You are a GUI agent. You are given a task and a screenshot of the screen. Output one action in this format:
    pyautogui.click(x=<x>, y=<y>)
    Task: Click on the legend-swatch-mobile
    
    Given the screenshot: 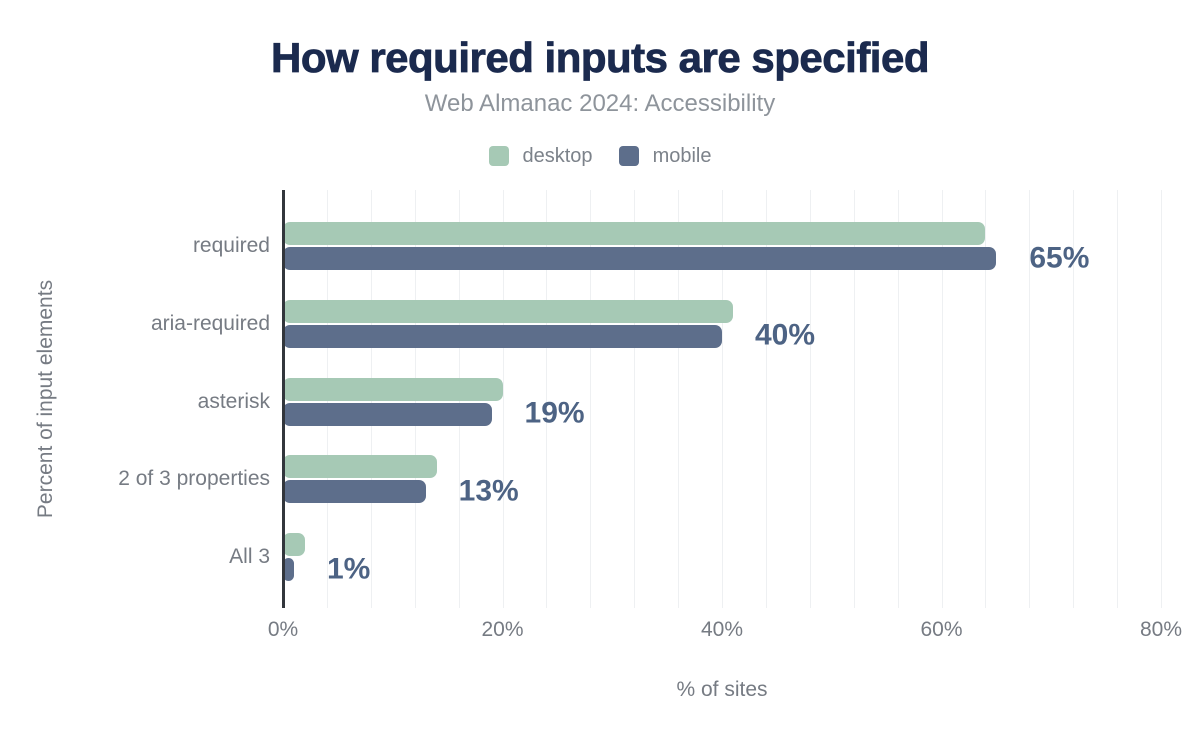 What is the action you would take?
    pyautogui.click(x=628, y=156)
    